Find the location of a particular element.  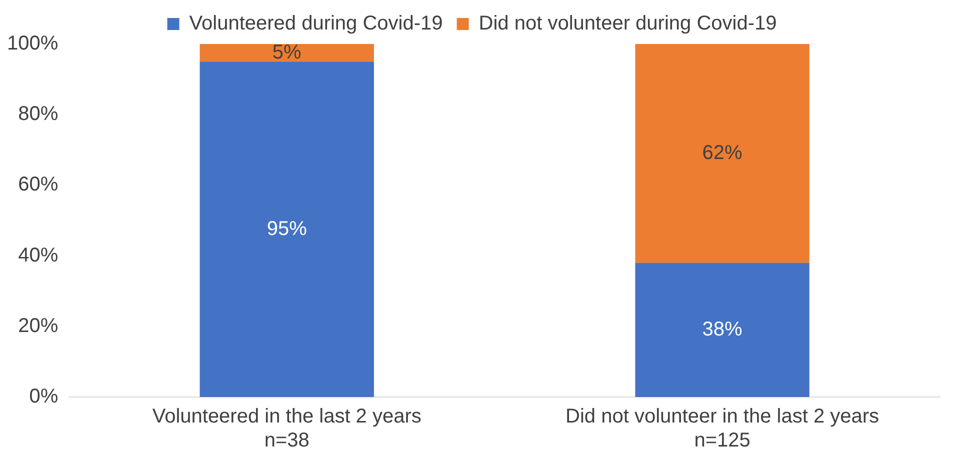

data-label: 95% is located at coordinates (287, 229).